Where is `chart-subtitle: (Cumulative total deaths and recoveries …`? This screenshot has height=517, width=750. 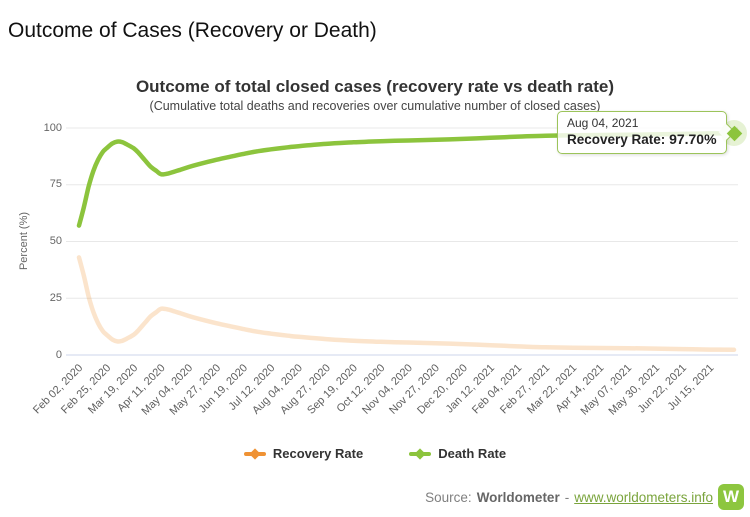 chart-subtitle: (Cumulative total deaths and recoveries … is located at coordinates (375, 106).